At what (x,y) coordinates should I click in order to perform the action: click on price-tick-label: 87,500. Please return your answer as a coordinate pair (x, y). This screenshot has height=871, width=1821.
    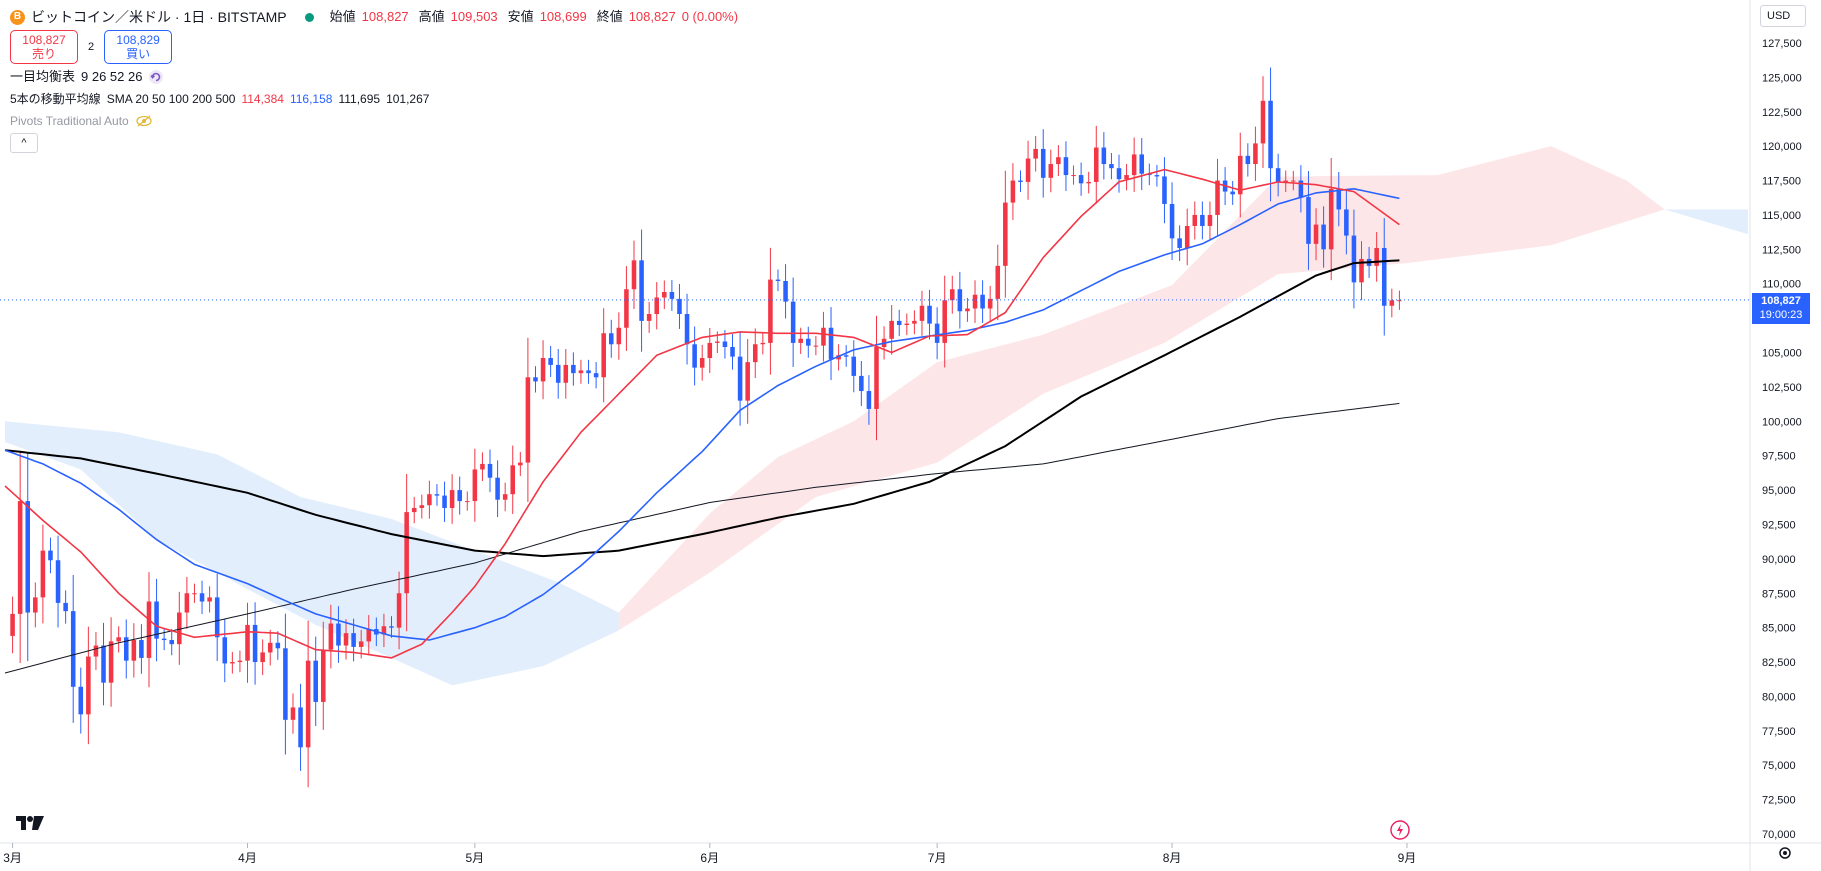
    Looking at the image, I should click on (1779, 594).